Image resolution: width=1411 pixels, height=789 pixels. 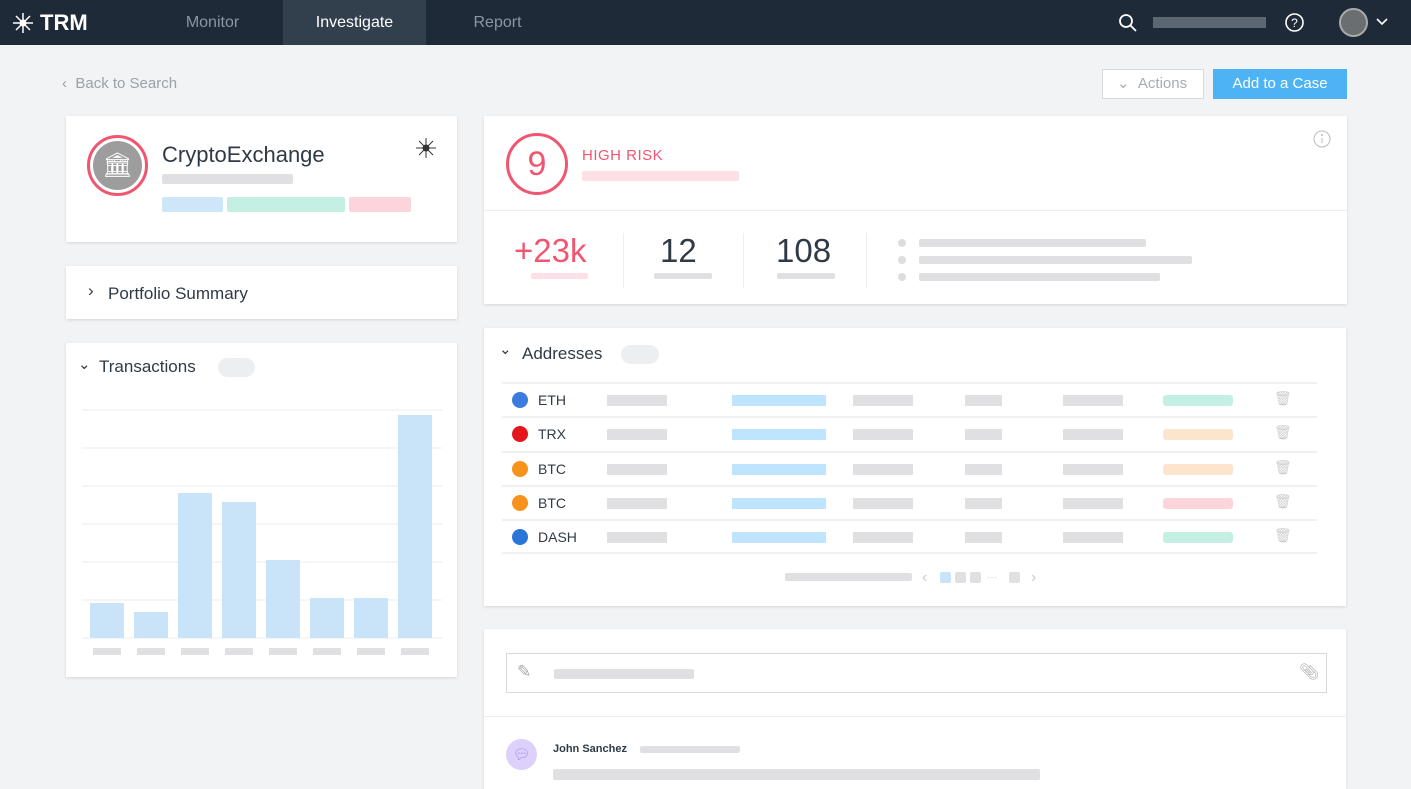 I want to click on brand-logo: TRM, so click(x=50, y=23).